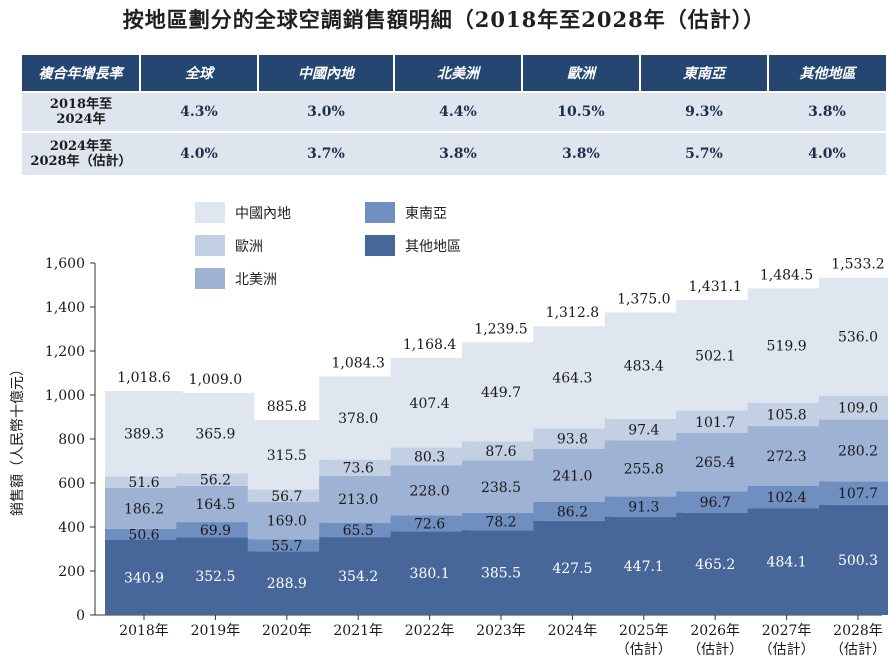  Describe the element at coordinates (429, 524) in the screenshot. I see `data-label: 72.6` at that location.